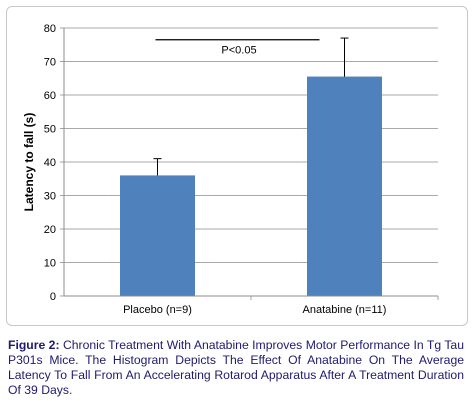  Describe the element at coordinates (345, 310) in the screenshot. I see `x-tick-label-1: Anatabine (n=11)` at that location.